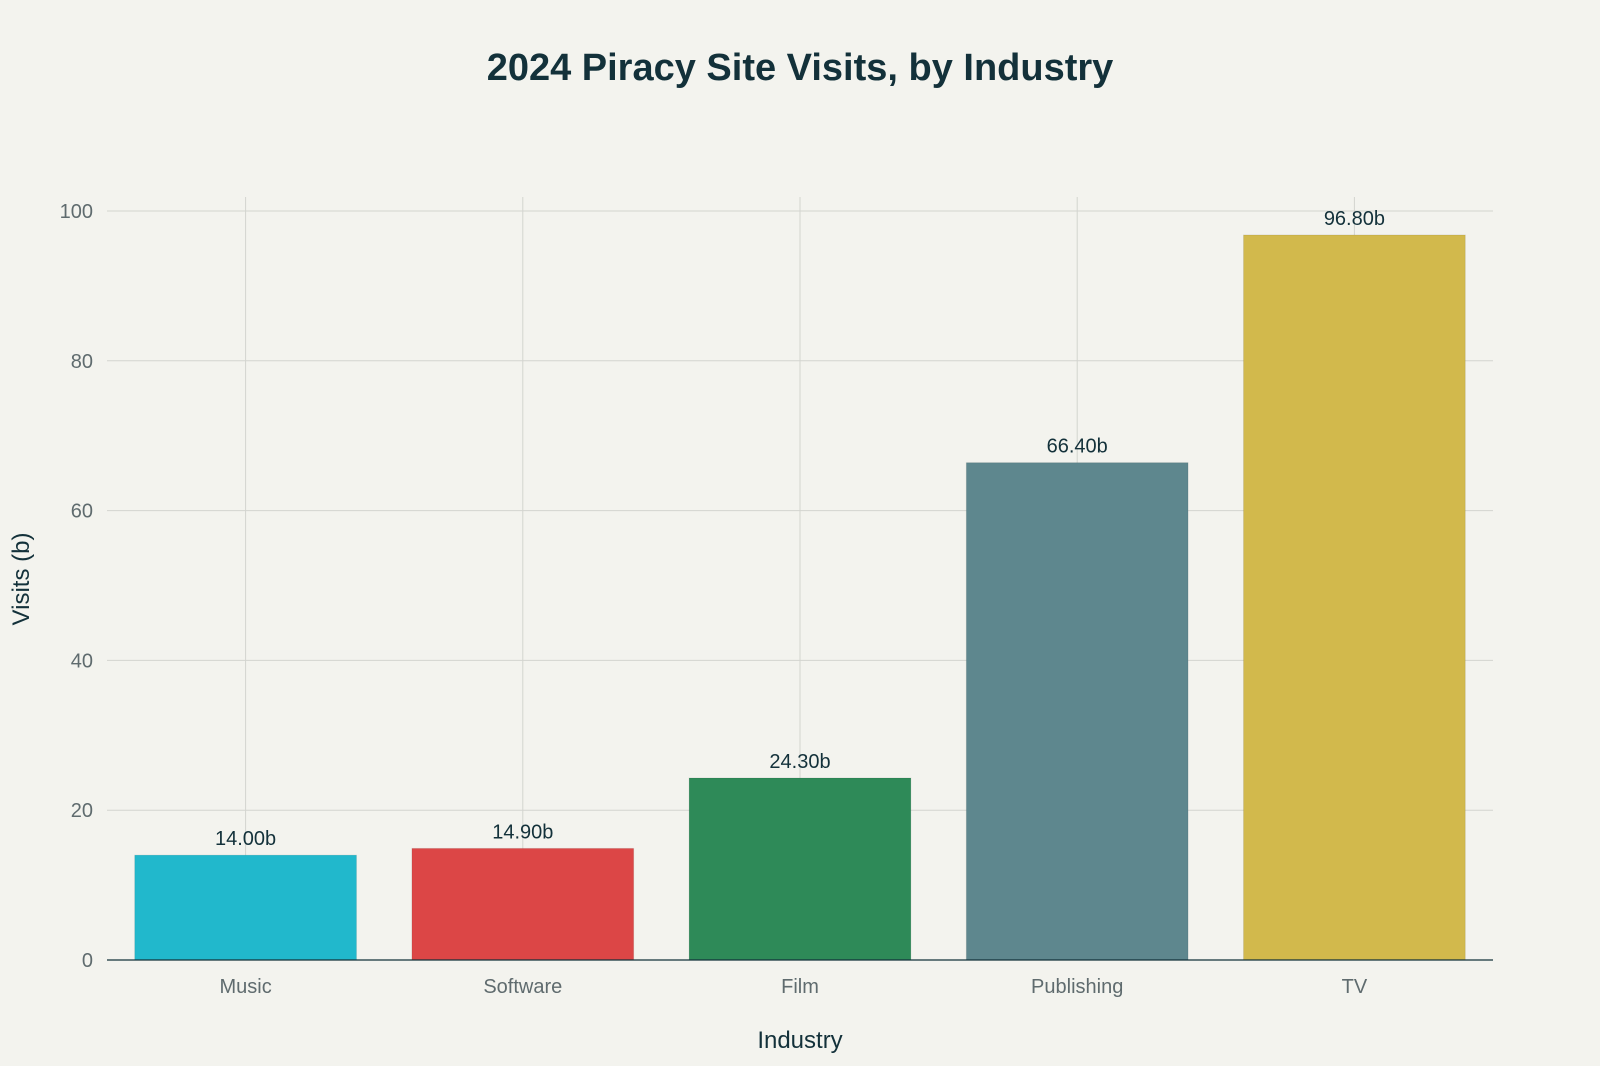 The image size is (1600, 1066). I want to click on y-tick-label: 0, so click(87, 961).